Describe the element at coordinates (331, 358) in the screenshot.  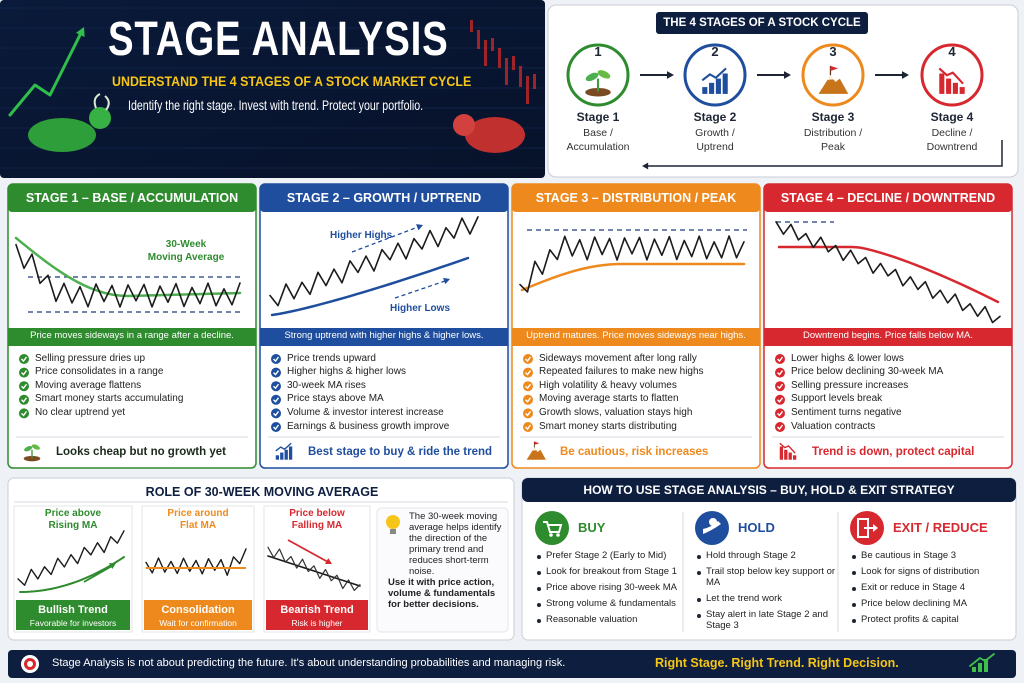
I see `card-point: Price trends upward` at that location.